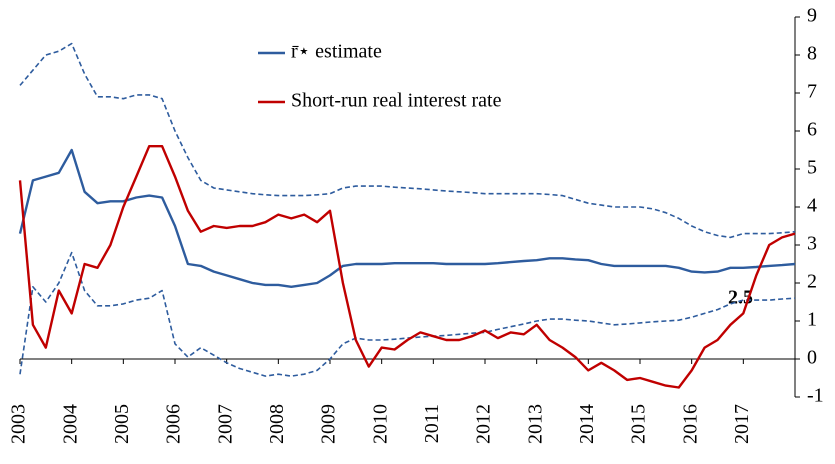  I want to click on y-tick-label: -1, so click(815, 396).